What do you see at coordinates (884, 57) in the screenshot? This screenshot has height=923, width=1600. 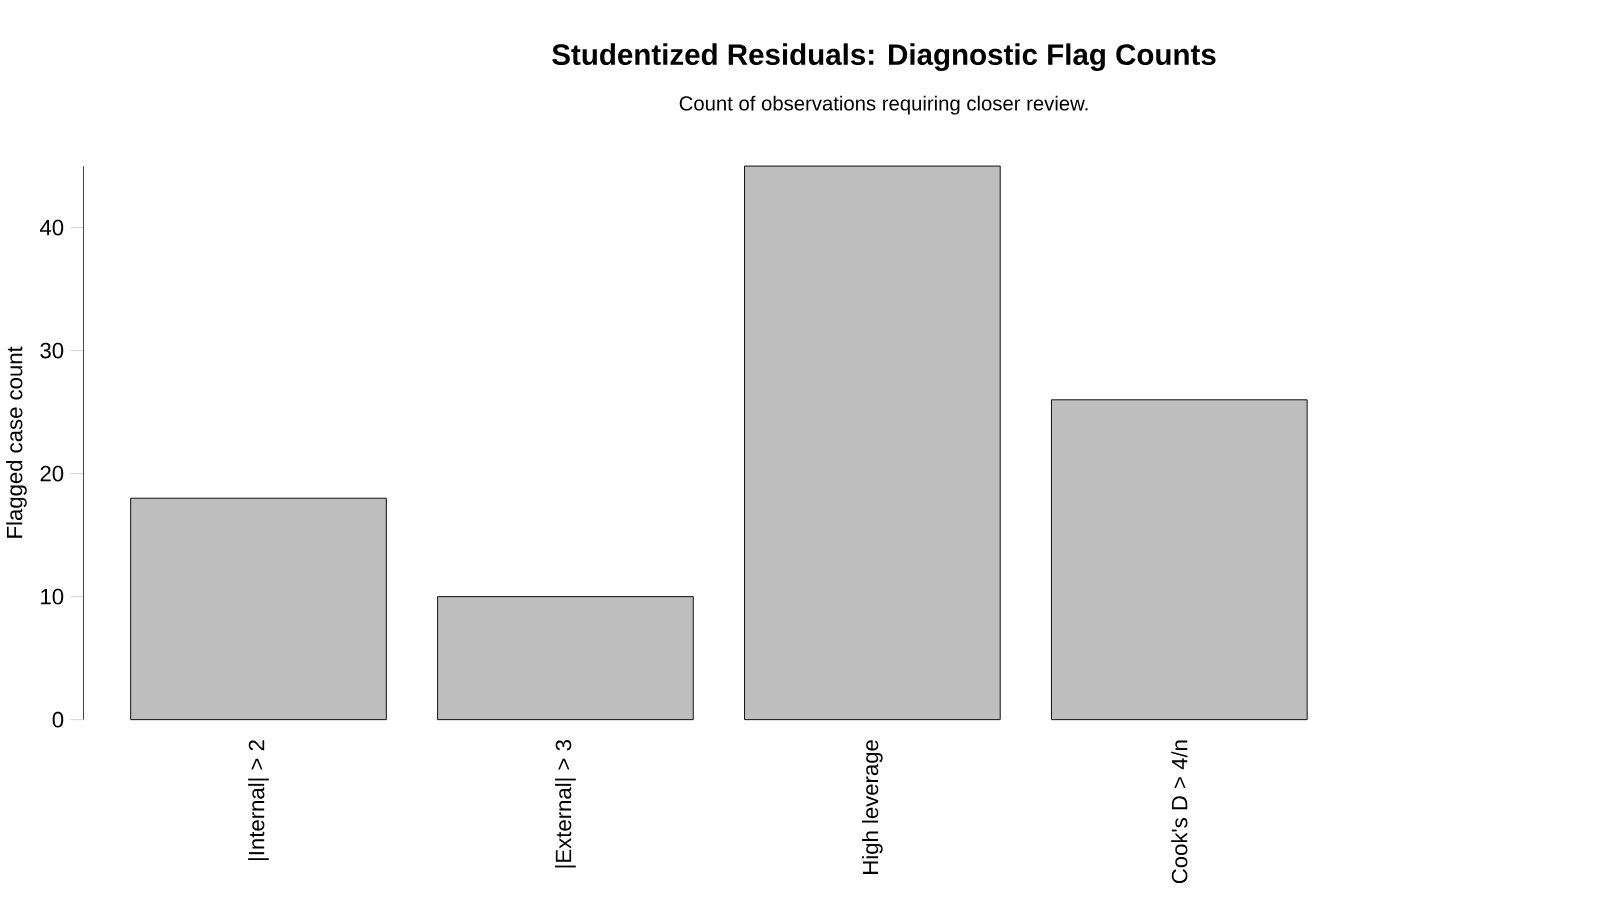 I see `chart-title: Studentized Residuals: Diagnostic Flag Counts` at bounding box center [884, 57].